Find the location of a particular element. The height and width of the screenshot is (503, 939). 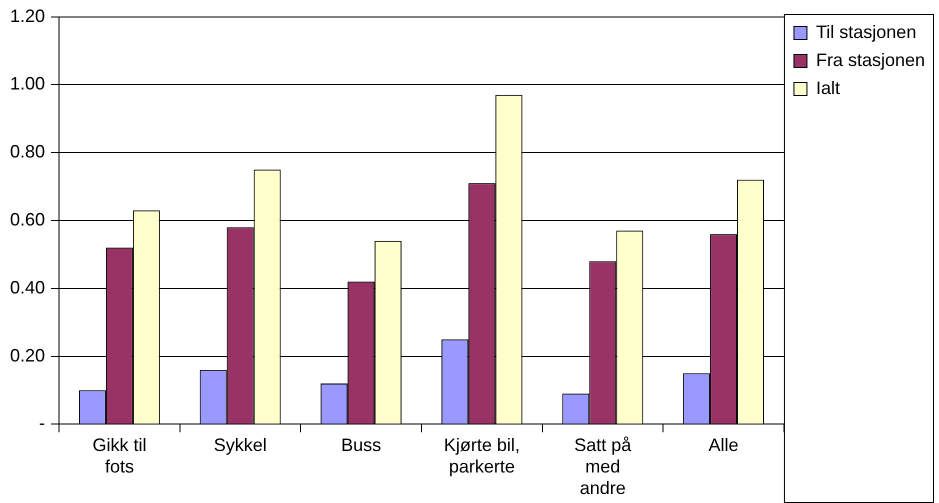

legend-label: Til stasjonen is located at coordinates (866, 32).